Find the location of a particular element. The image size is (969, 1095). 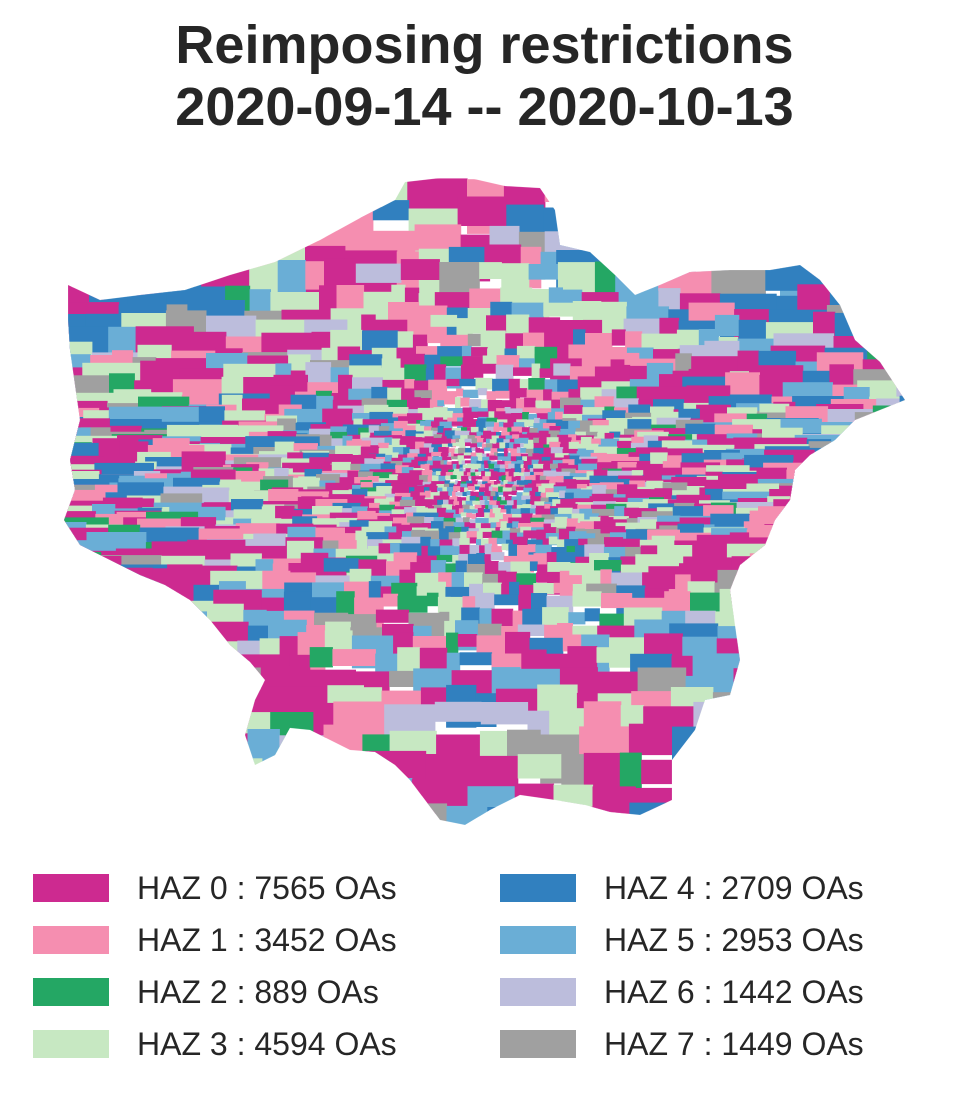

map-title-line-2: 2020-09-14 -- 2020-10-13 is located at coordinates (484, 107).